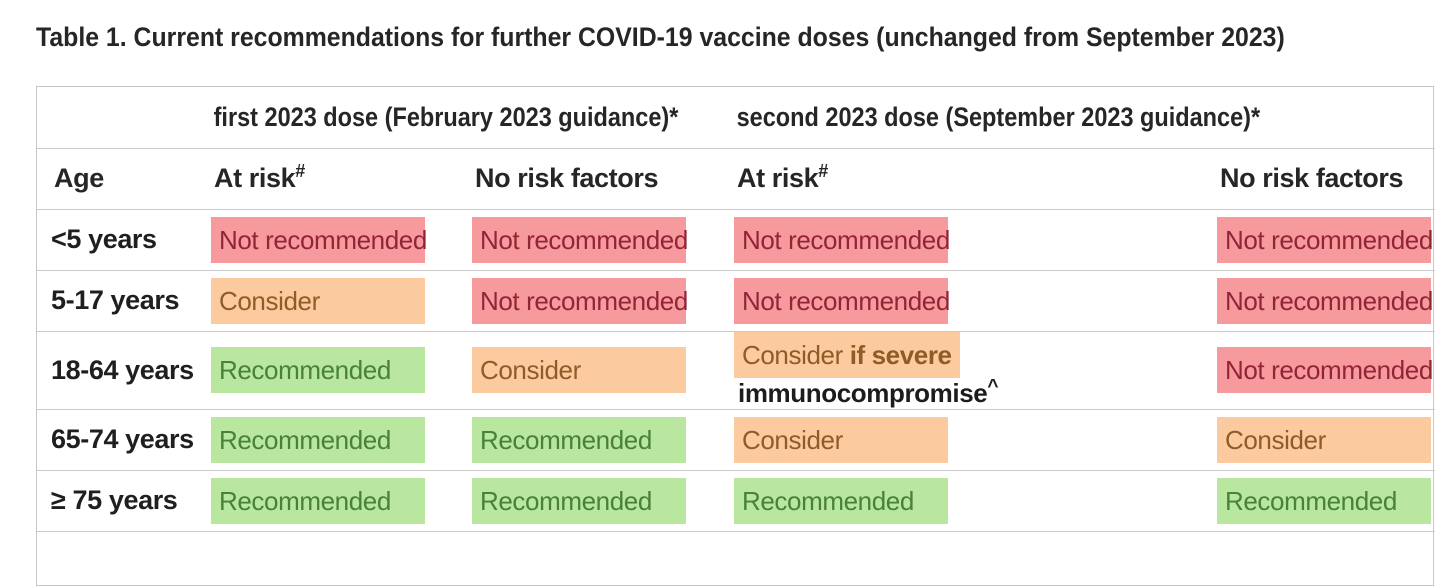 The image size is (1456, 586). Describe the element at coordinates (796, 354) in the screenshot. I see `consider-text: Consider` at that location.